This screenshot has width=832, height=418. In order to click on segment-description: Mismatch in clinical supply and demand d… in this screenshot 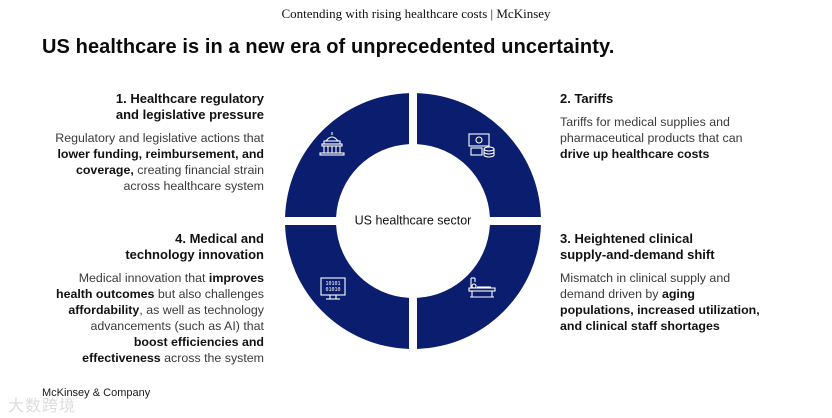, I will do `click(660, 302)`.